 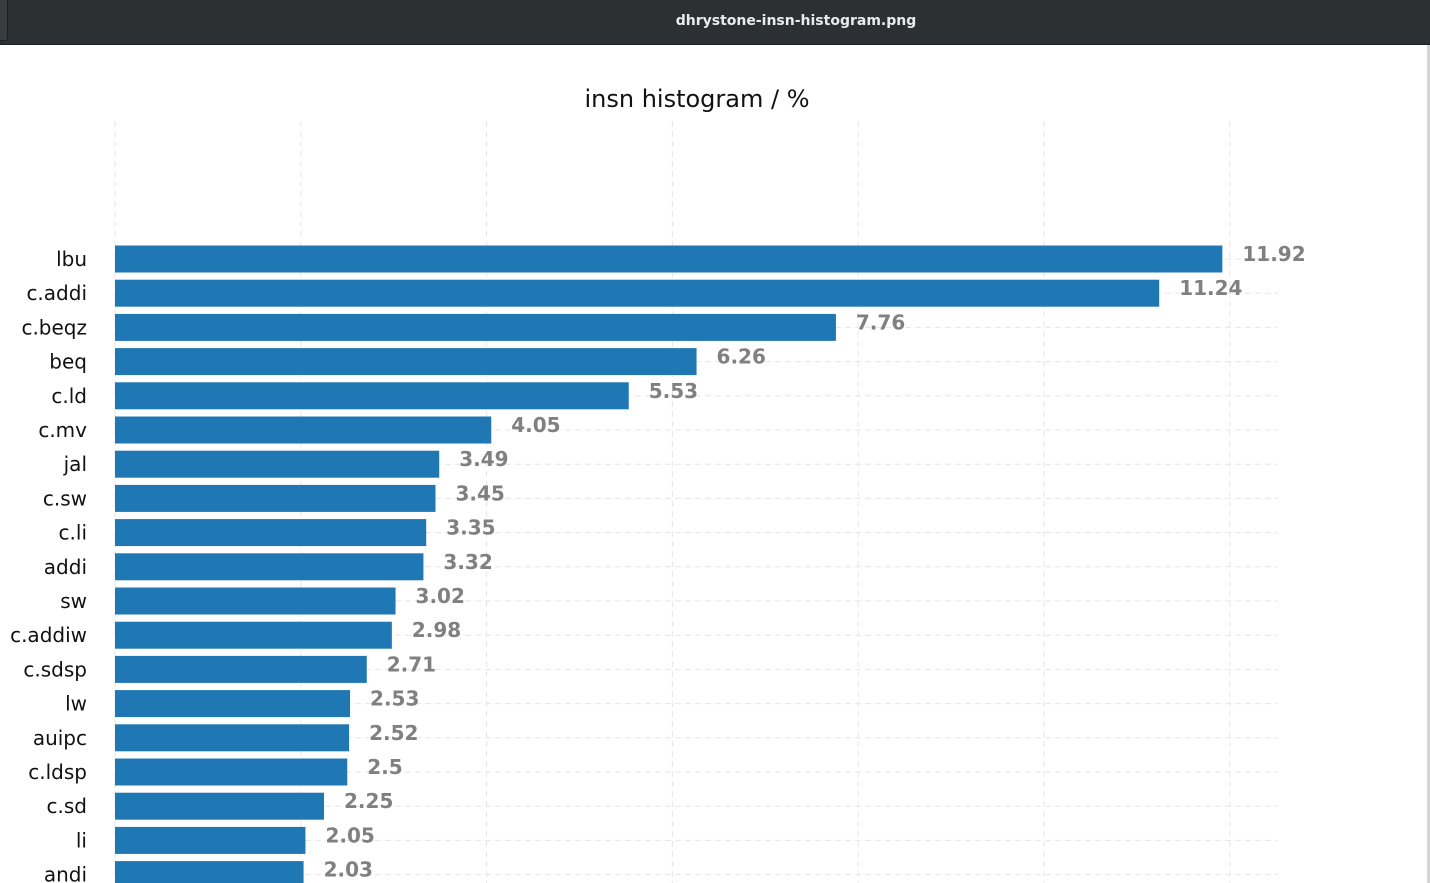 I want to click on value-label: 3.49, so click(x=483, y=459).